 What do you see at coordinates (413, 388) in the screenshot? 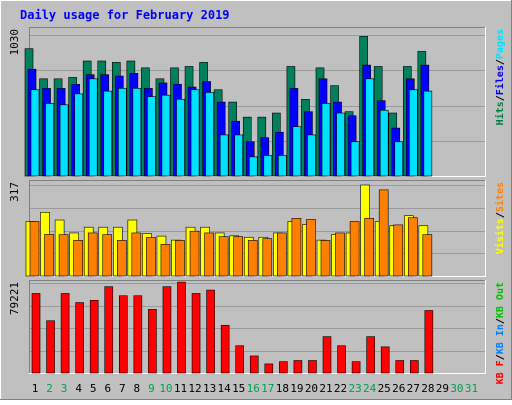
I see `x-tick-label-day-27: 27` at bounding box center [413, 388].